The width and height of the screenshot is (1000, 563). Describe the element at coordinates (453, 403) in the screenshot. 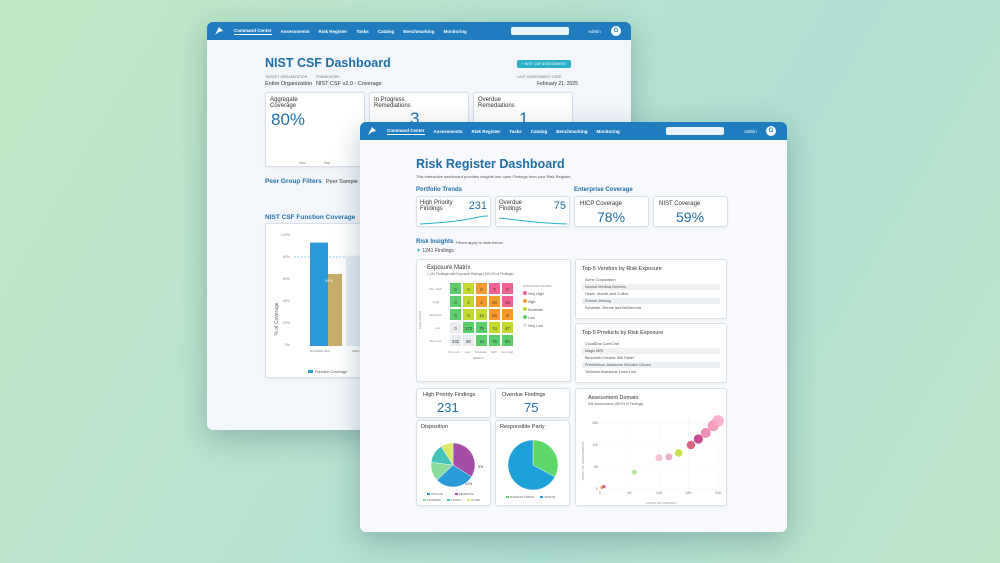

I see `high-priority-small-card: High Priority Findings 231` at that location.